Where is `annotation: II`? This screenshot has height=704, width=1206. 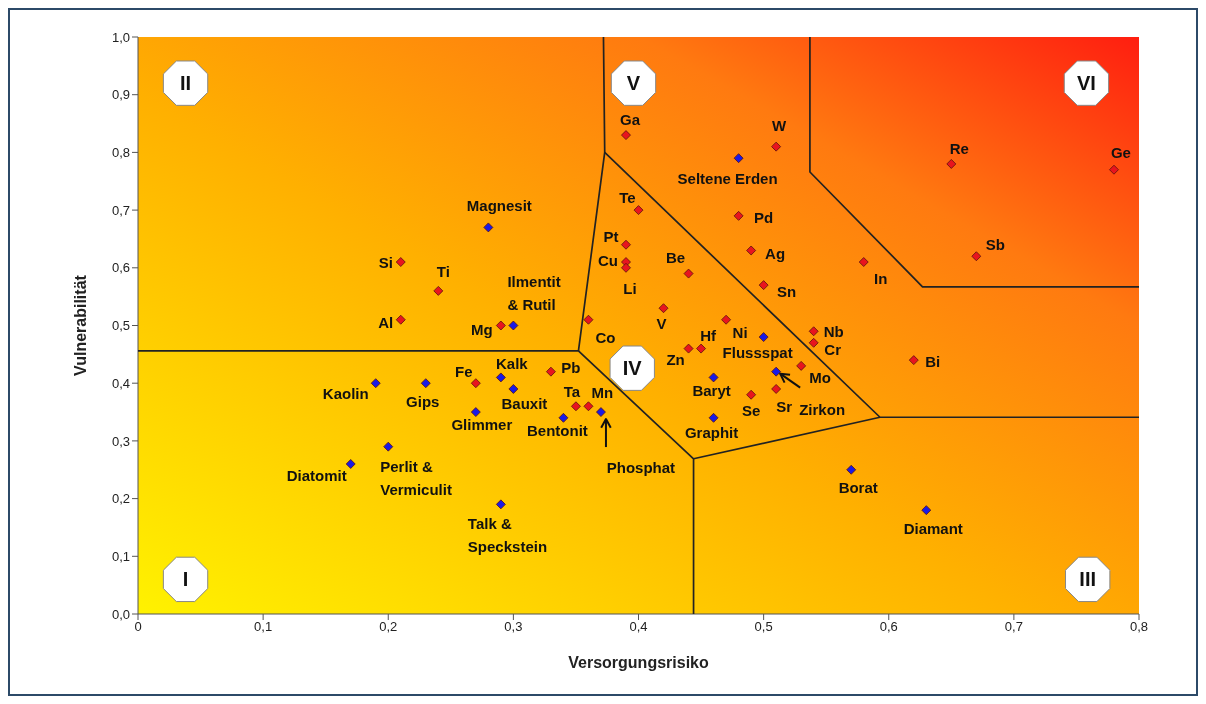 annotation: II is located at coordinates (185, 83).